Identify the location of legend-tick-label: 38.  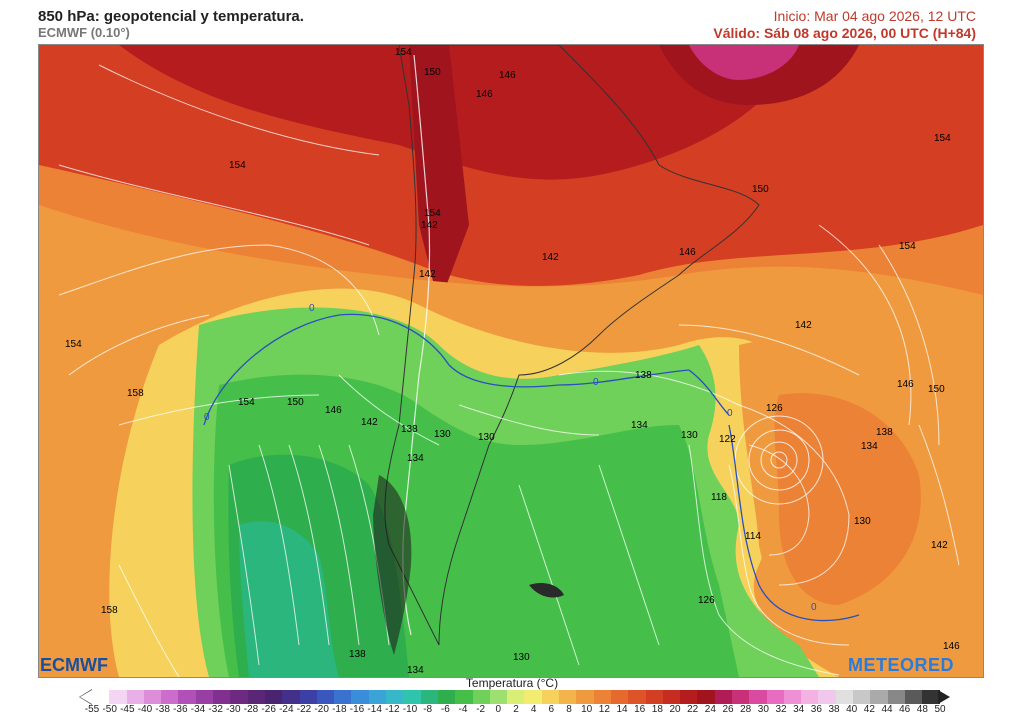
(834, 709).